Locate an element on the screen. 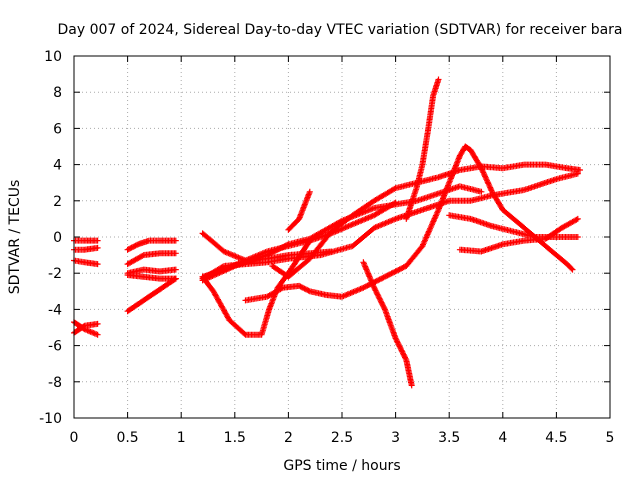 This screenshot has width=640, height=480. x-tick-label: 0 is located at coordinates (74, 438).